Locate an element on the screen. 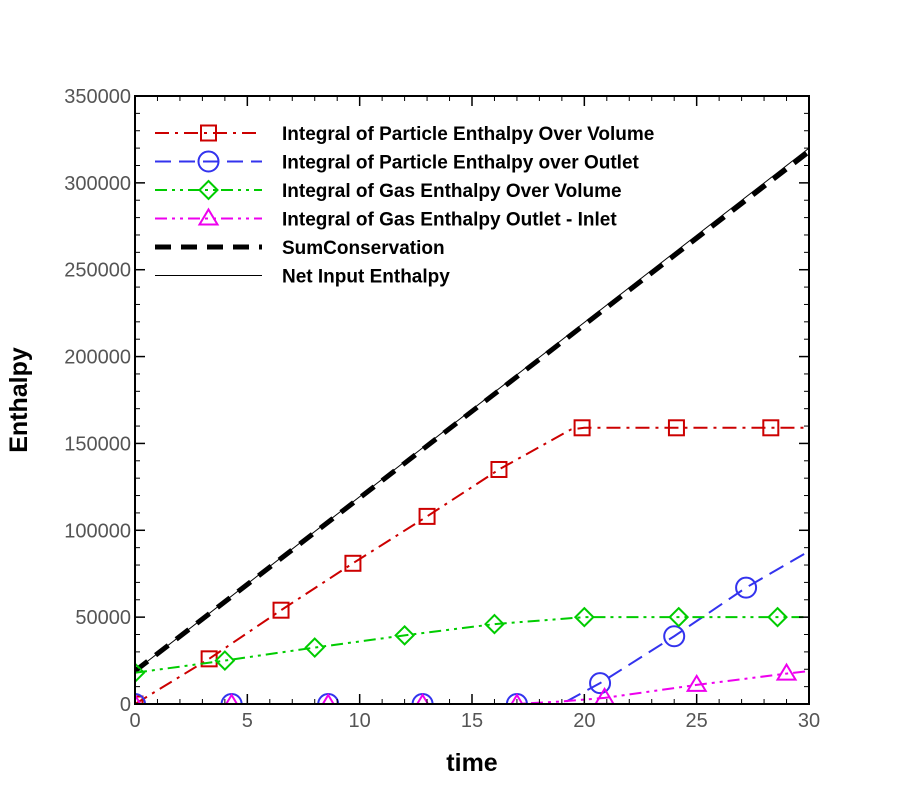 This screenshot has width=900, height=792. legend-label-4: SumConservation is located at coordinates (363, 248).